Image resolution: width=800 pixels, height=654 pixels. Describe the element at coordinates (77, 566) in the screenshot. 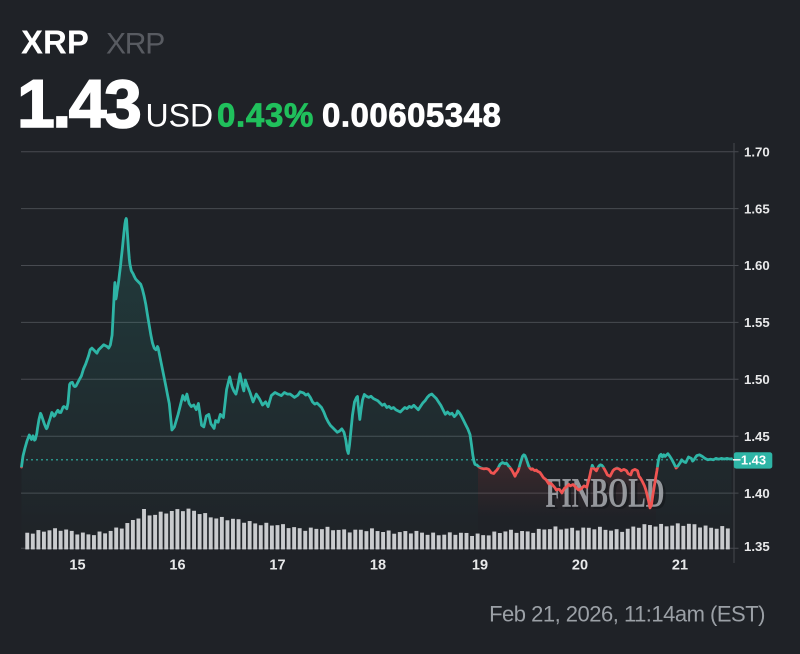

I see `svg-text: 15` at that location.